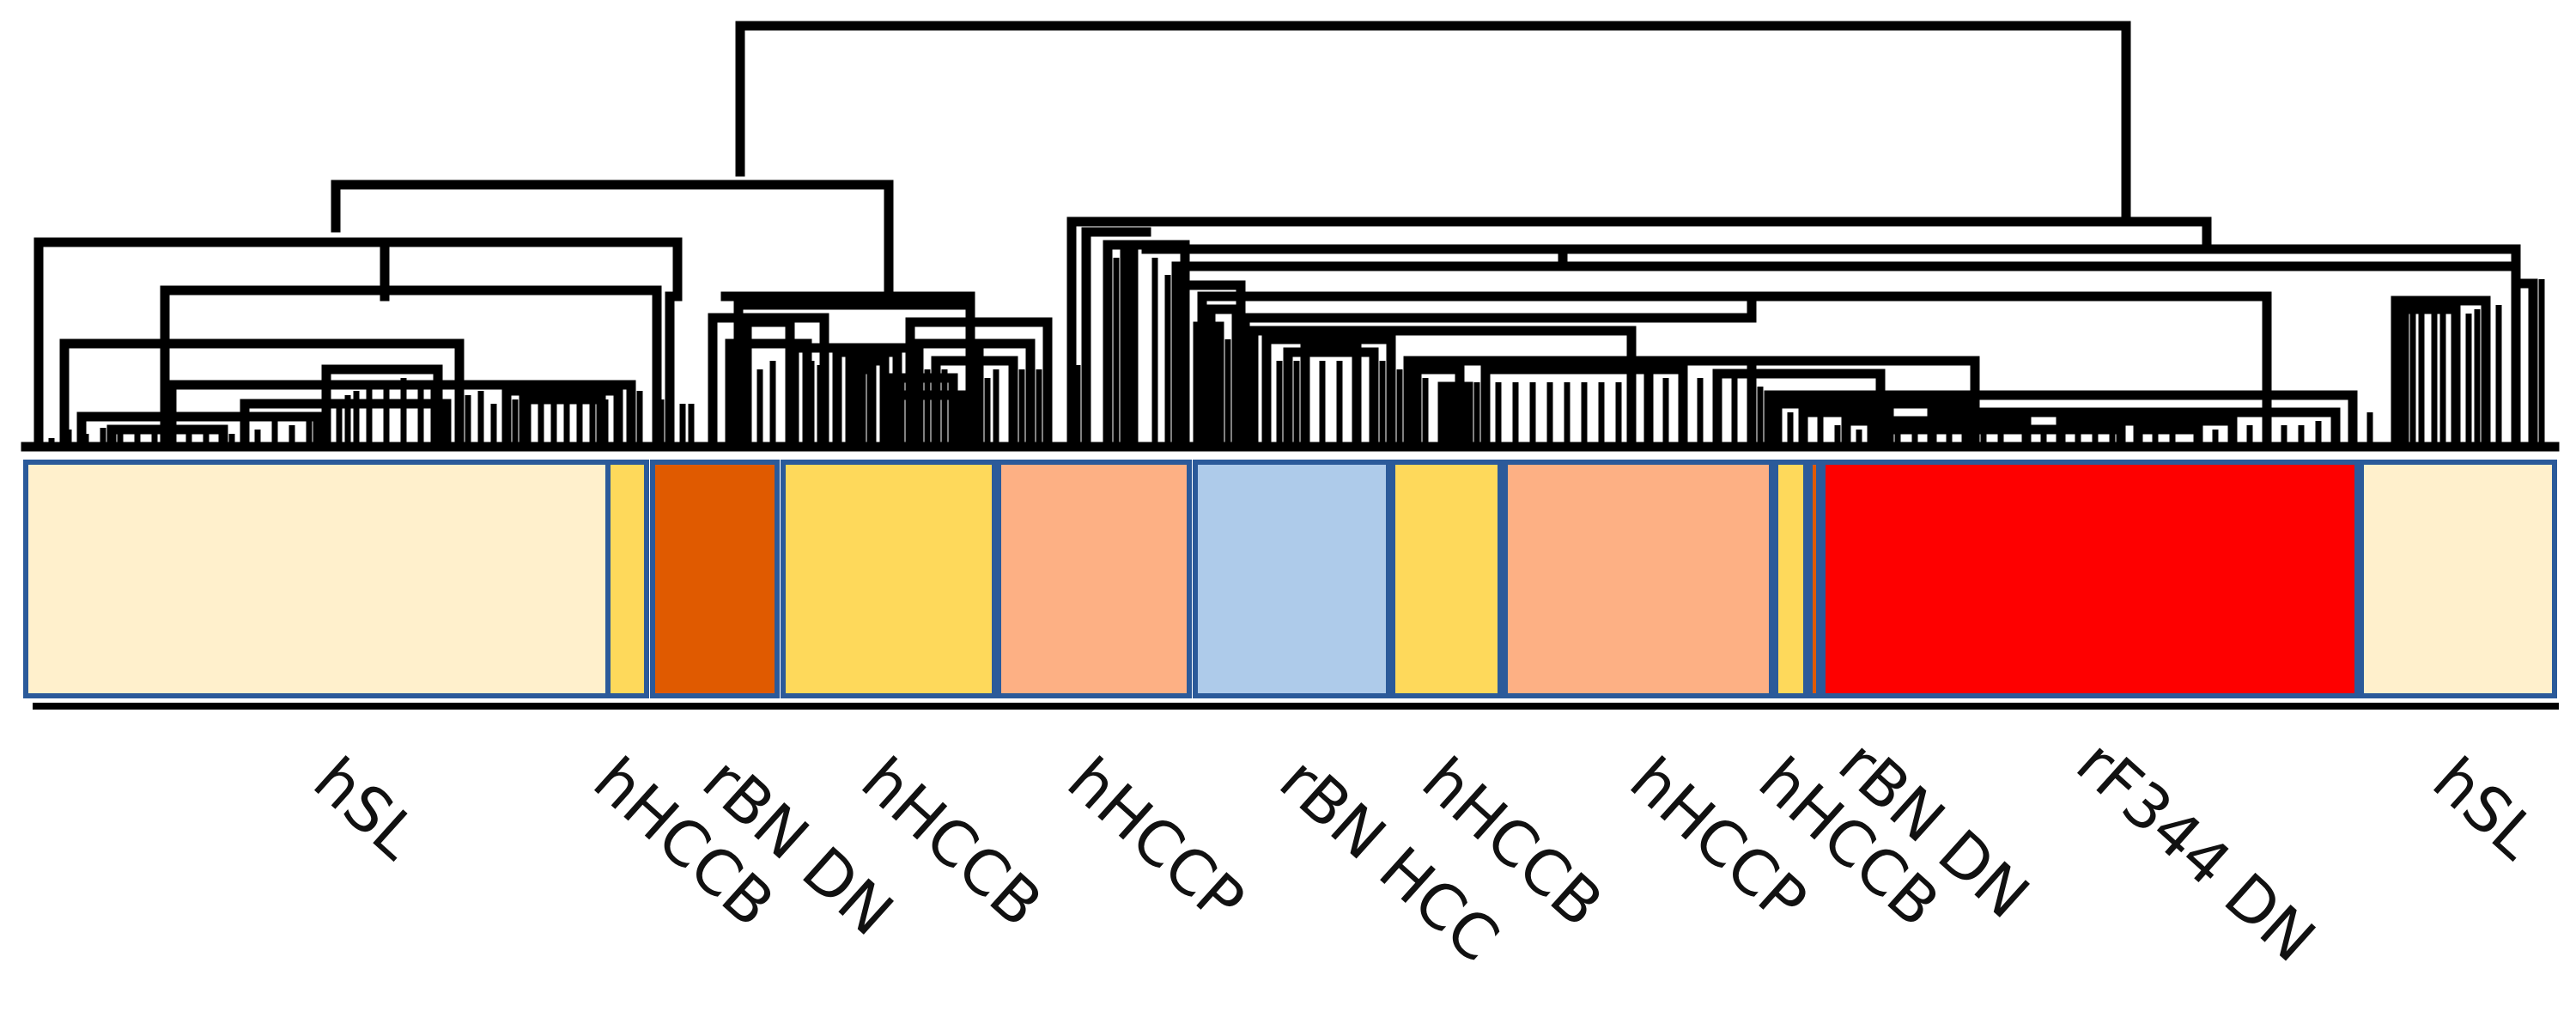 The image size is (2576, 1030). What do you see at coordinates (2090, 579) in the screenshot?
I see `band-segment-rf344-dn` at bounding box center [2090, 579].